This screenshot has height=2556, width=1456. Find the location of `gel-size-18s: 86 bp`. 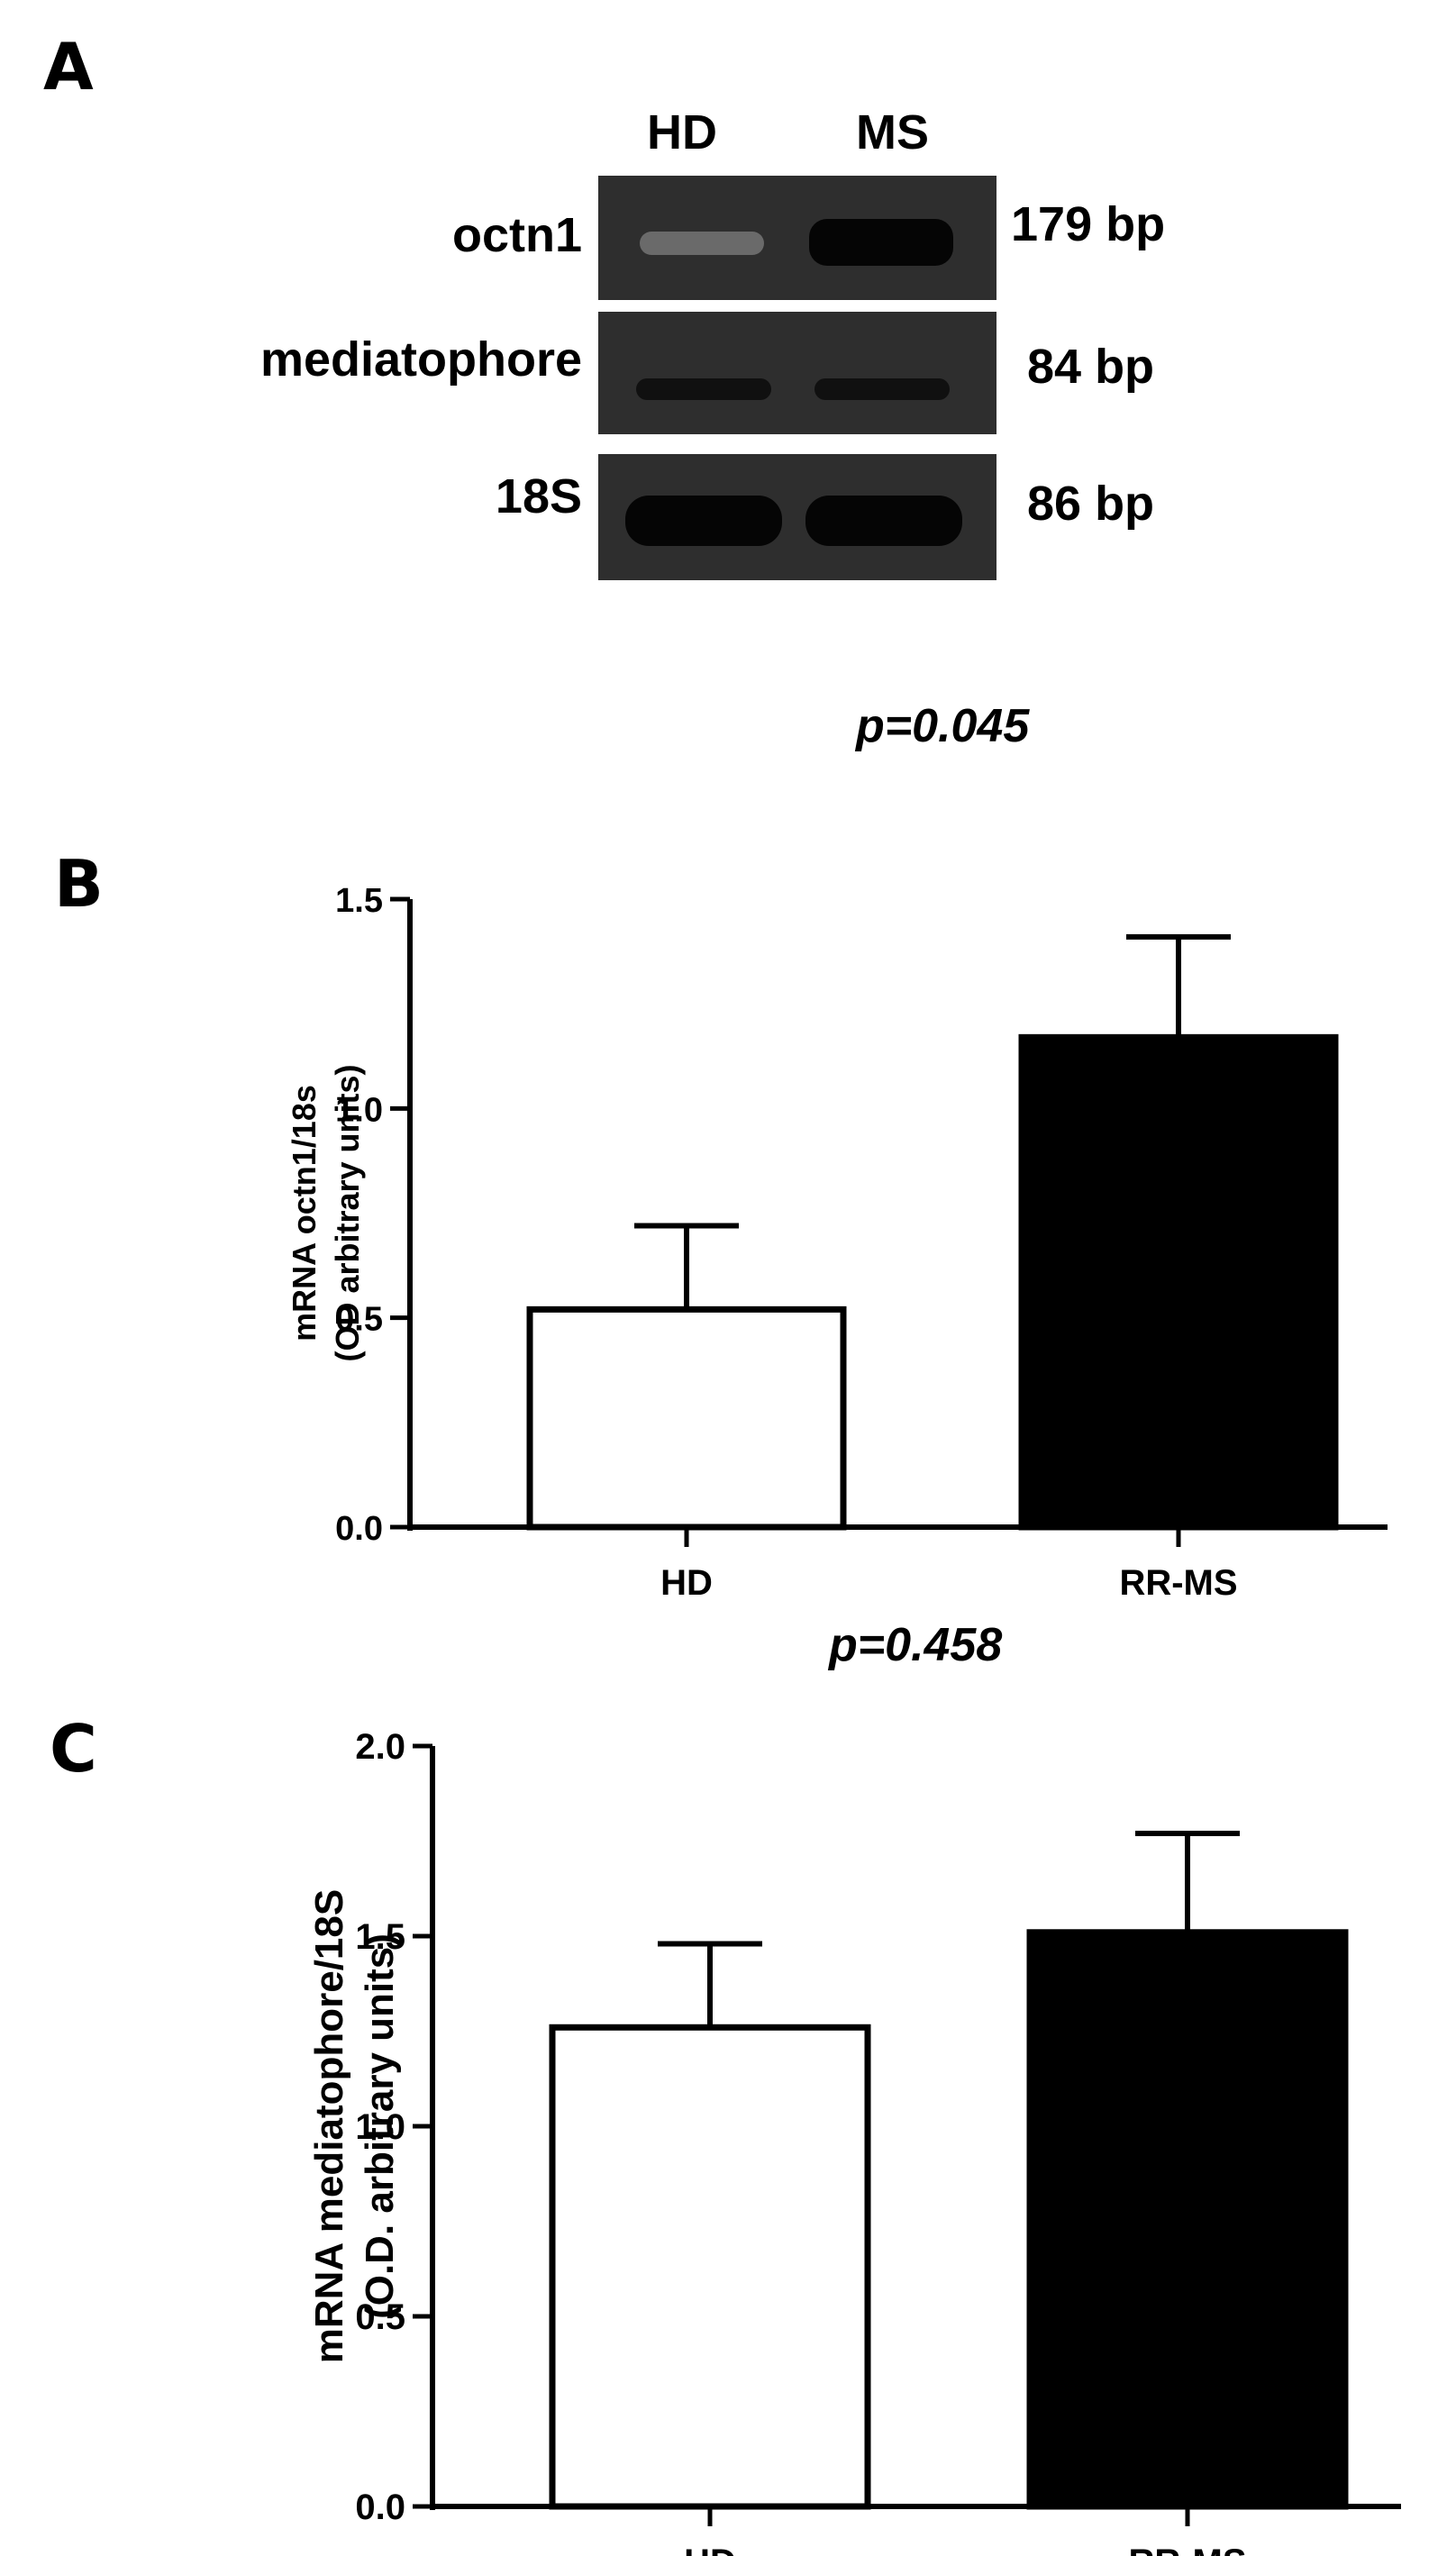

gel-size-18s: 86 bp is located at coordinates (1091, 504).